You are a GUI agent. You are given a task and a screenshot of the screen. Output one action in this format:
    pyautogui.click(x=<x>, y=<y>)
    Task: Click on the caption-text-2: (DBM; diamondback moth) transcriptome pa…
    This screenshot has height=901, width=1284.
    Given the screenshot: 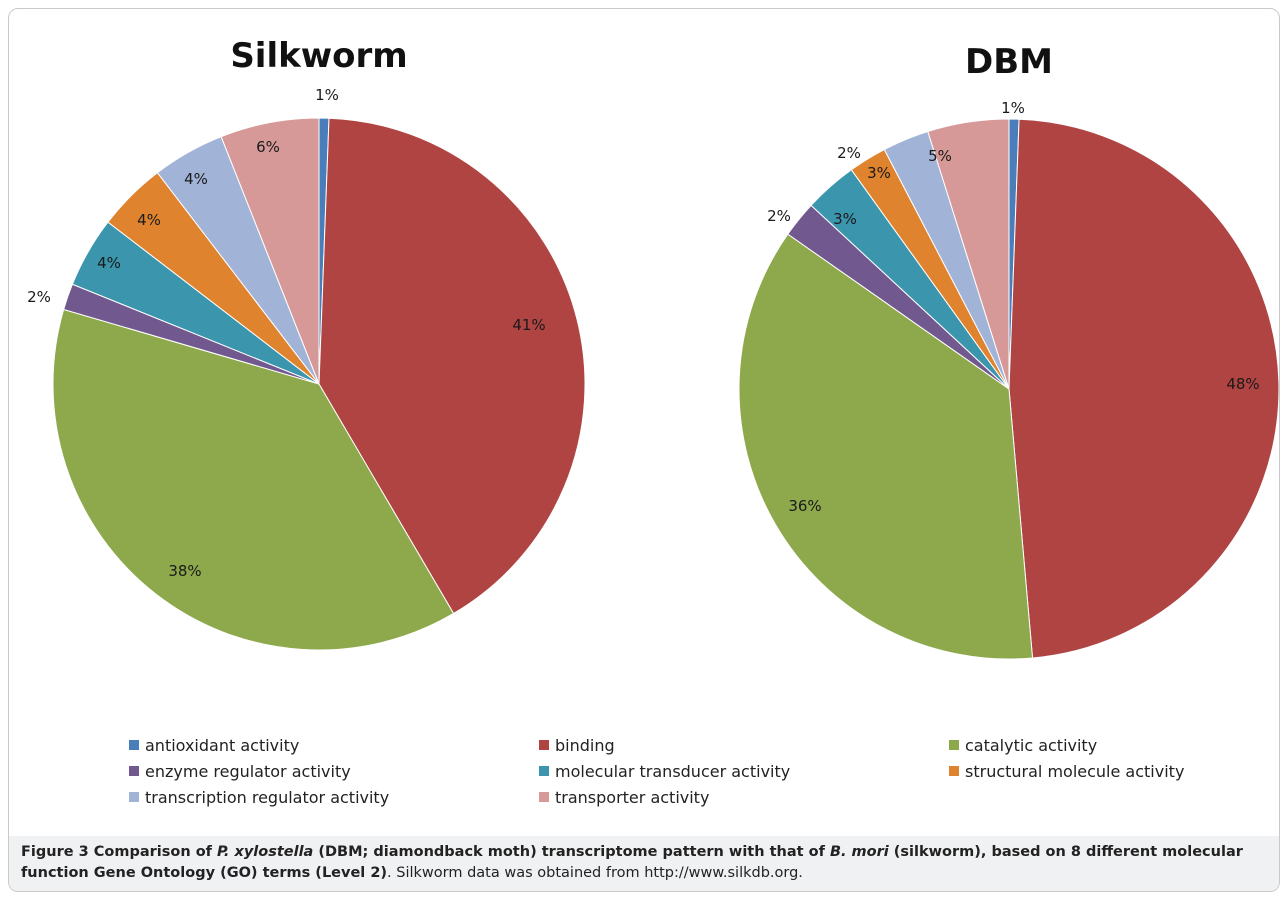 What is the action you would take?
    pyautogui.click(x=571, y=852)
    